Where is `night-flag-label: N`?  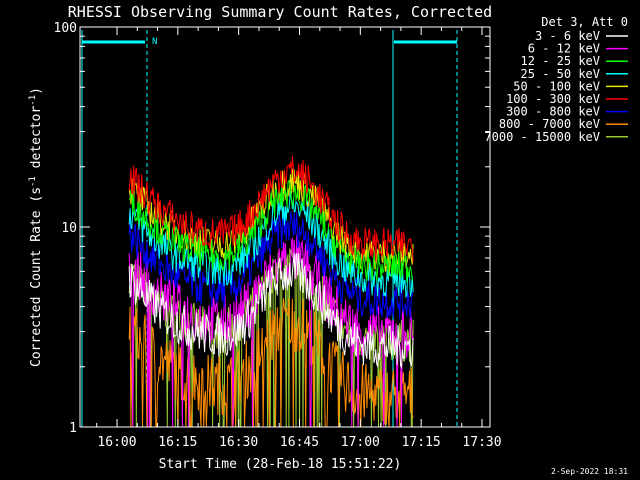
night-flag-label: N is located at coordinates (154, 42).